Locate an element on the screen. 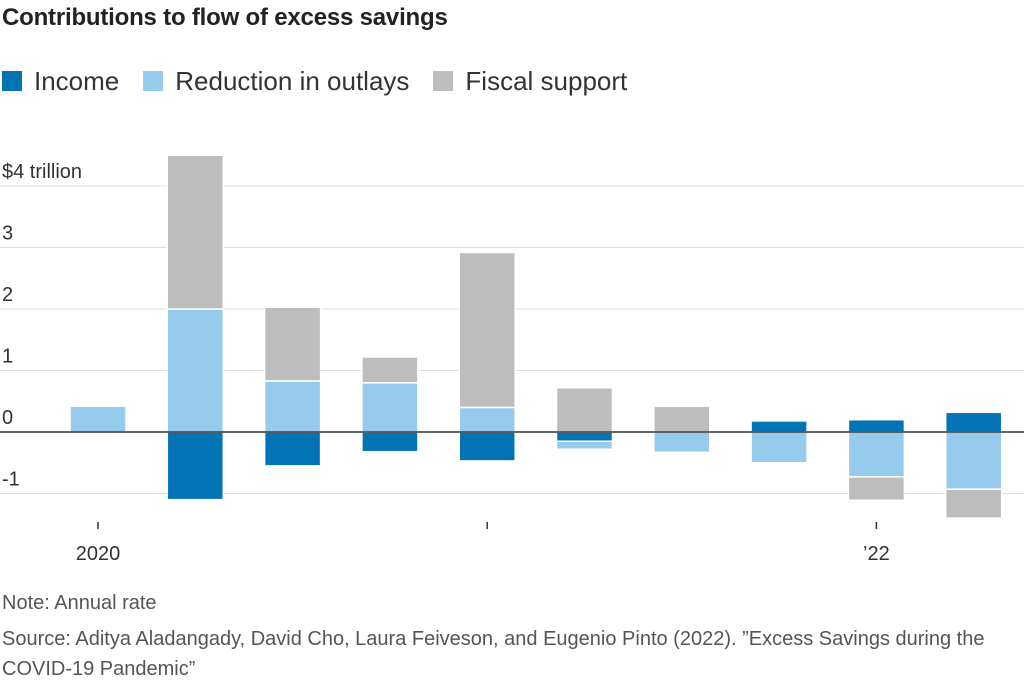  legend-item-fiscal-support: Fiscal support is located at coordinates (530, 81).